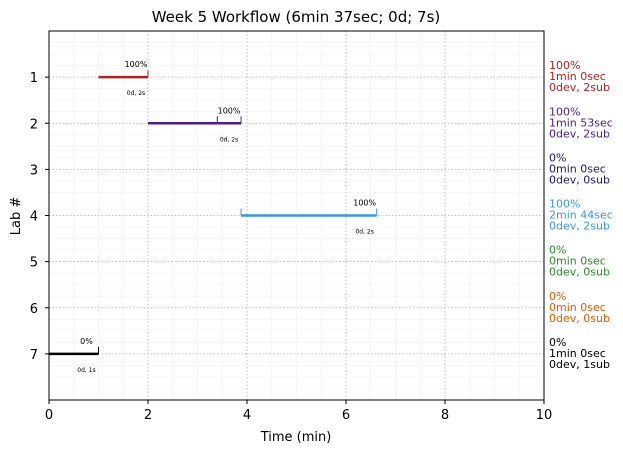 The width and height of the screenshot is (623, 453). Describe the element at coordinates (34, 78) in the screenshot. I see `y-tick-label: 1` at that location.